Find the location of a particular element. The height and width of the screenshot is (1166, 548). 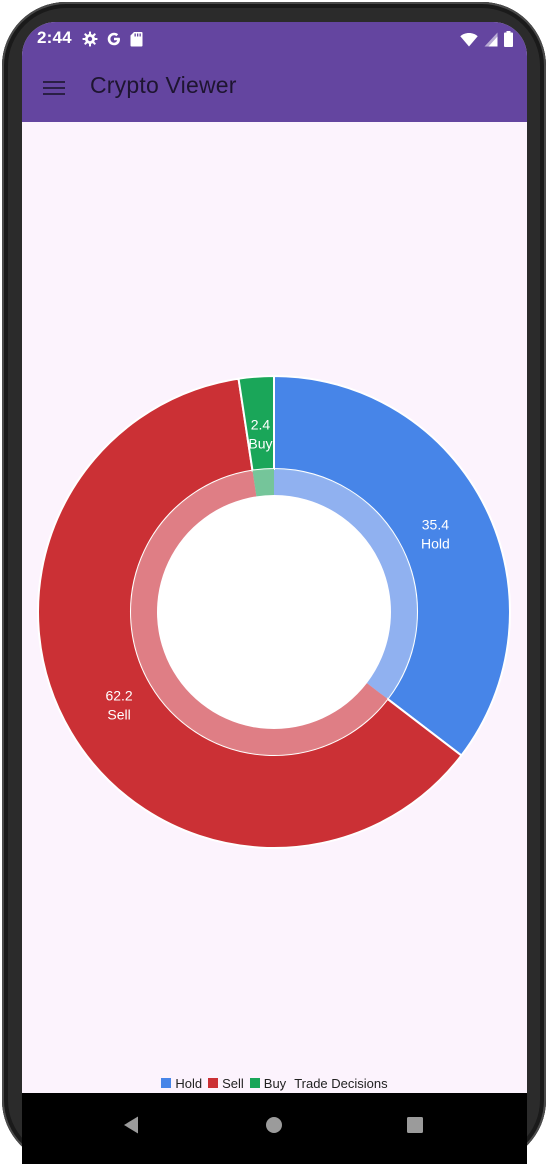

home-circle-icon is located at coordinates (274, 1125).